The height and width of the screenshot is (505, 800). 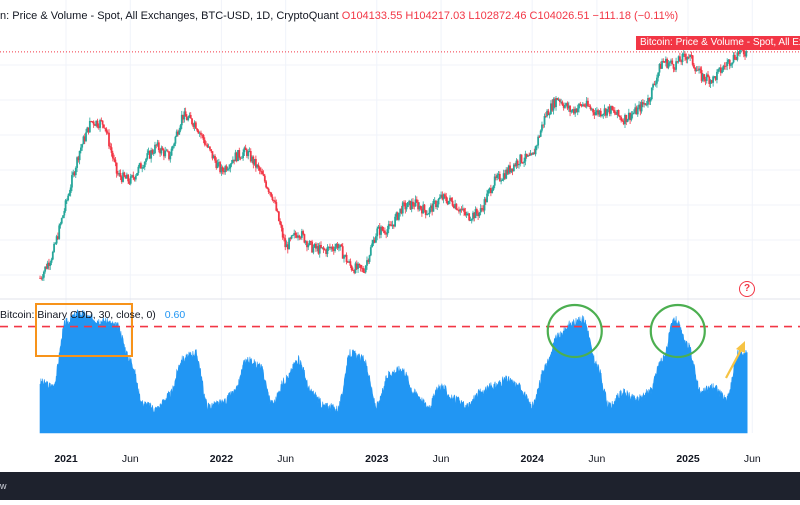 I want to click on x-tick-label: 2024, so click(x=533, y=459).